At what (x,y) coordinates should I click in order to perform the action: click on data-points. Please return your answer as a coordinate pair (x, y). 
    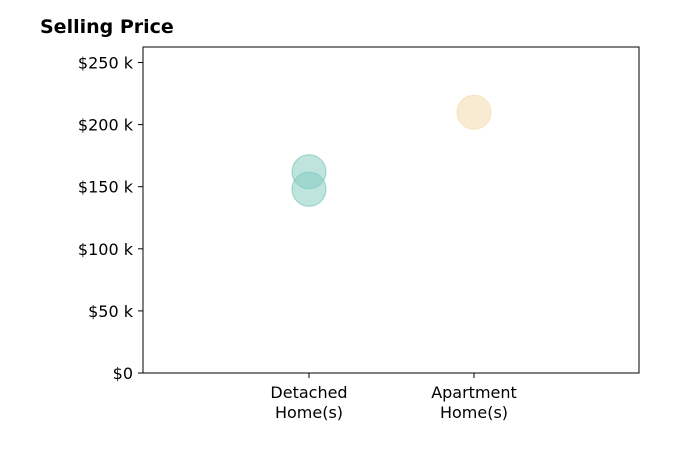
    Looking at the image, I should click on (391, 150).